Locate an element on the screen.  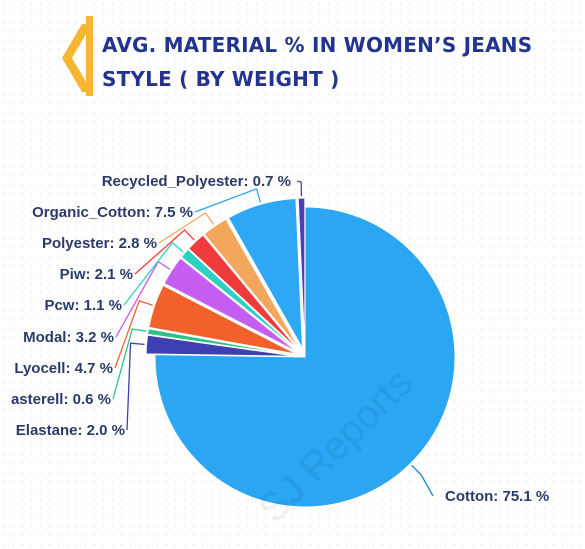
pie-slice-recycled-polyester is located at coordinates (301, 273).